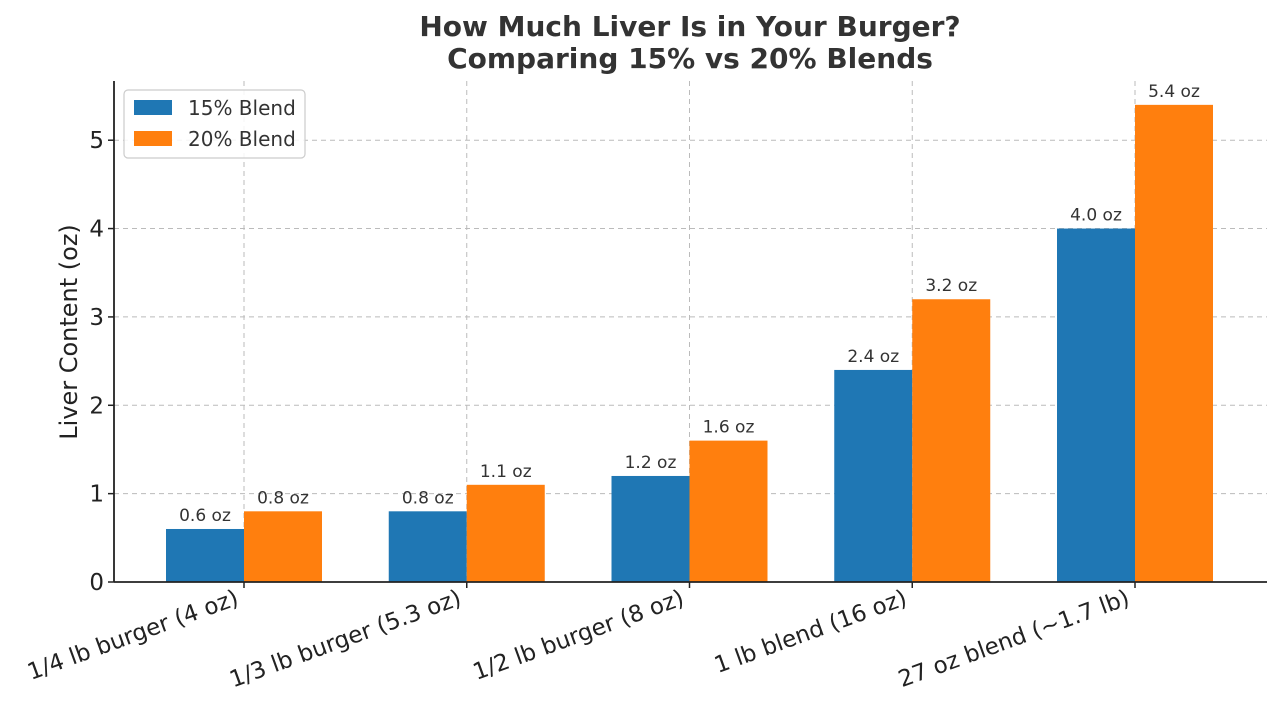 The image size is (1280, 714). Describe the element at coordinates (242, 108) in the screenshot. I see `legend-label-15-blend: 15% Blend` at that location.